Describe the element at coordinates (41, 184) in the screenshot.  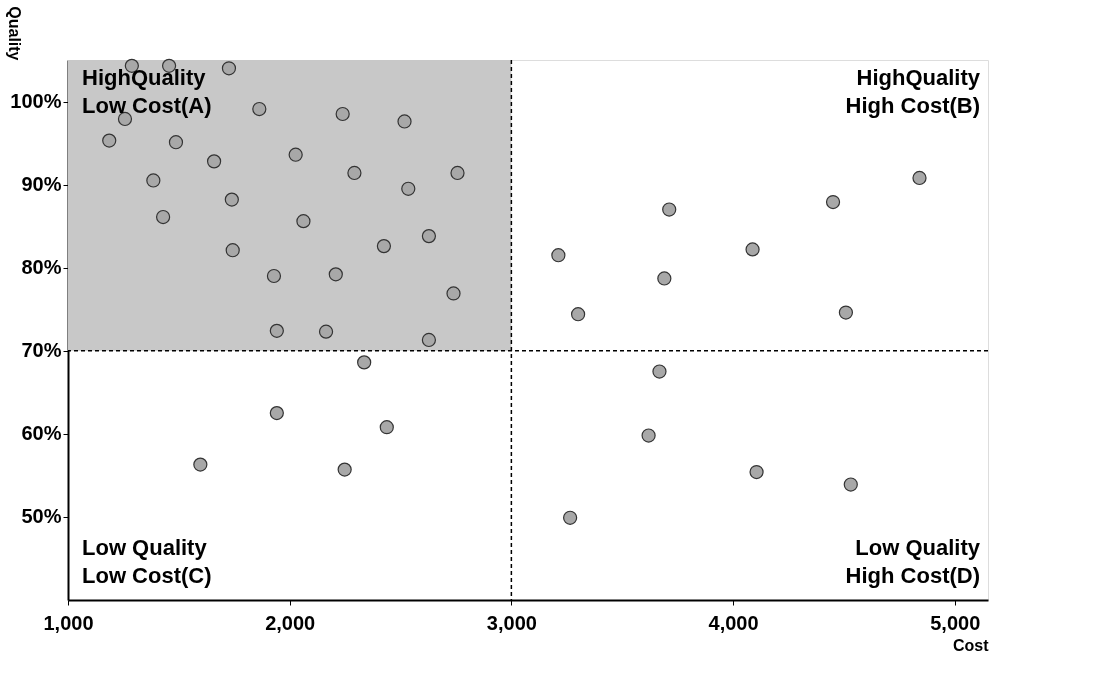
I see `y-tick-label: 90%` at that location.